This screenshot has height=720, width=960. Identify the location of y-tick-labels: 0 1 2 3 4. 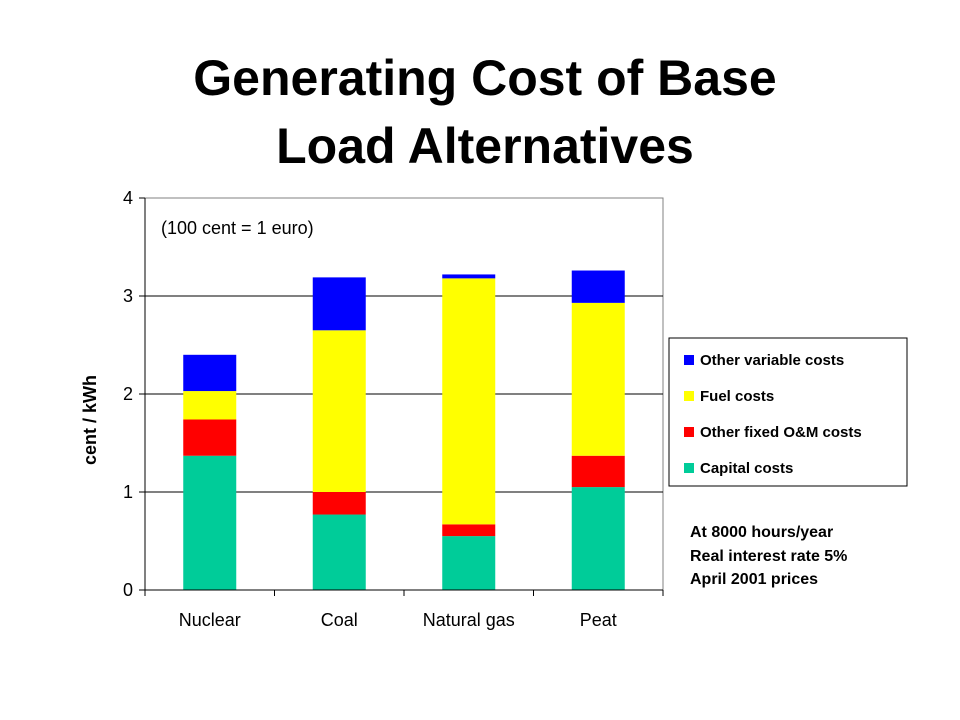
(128, 394).